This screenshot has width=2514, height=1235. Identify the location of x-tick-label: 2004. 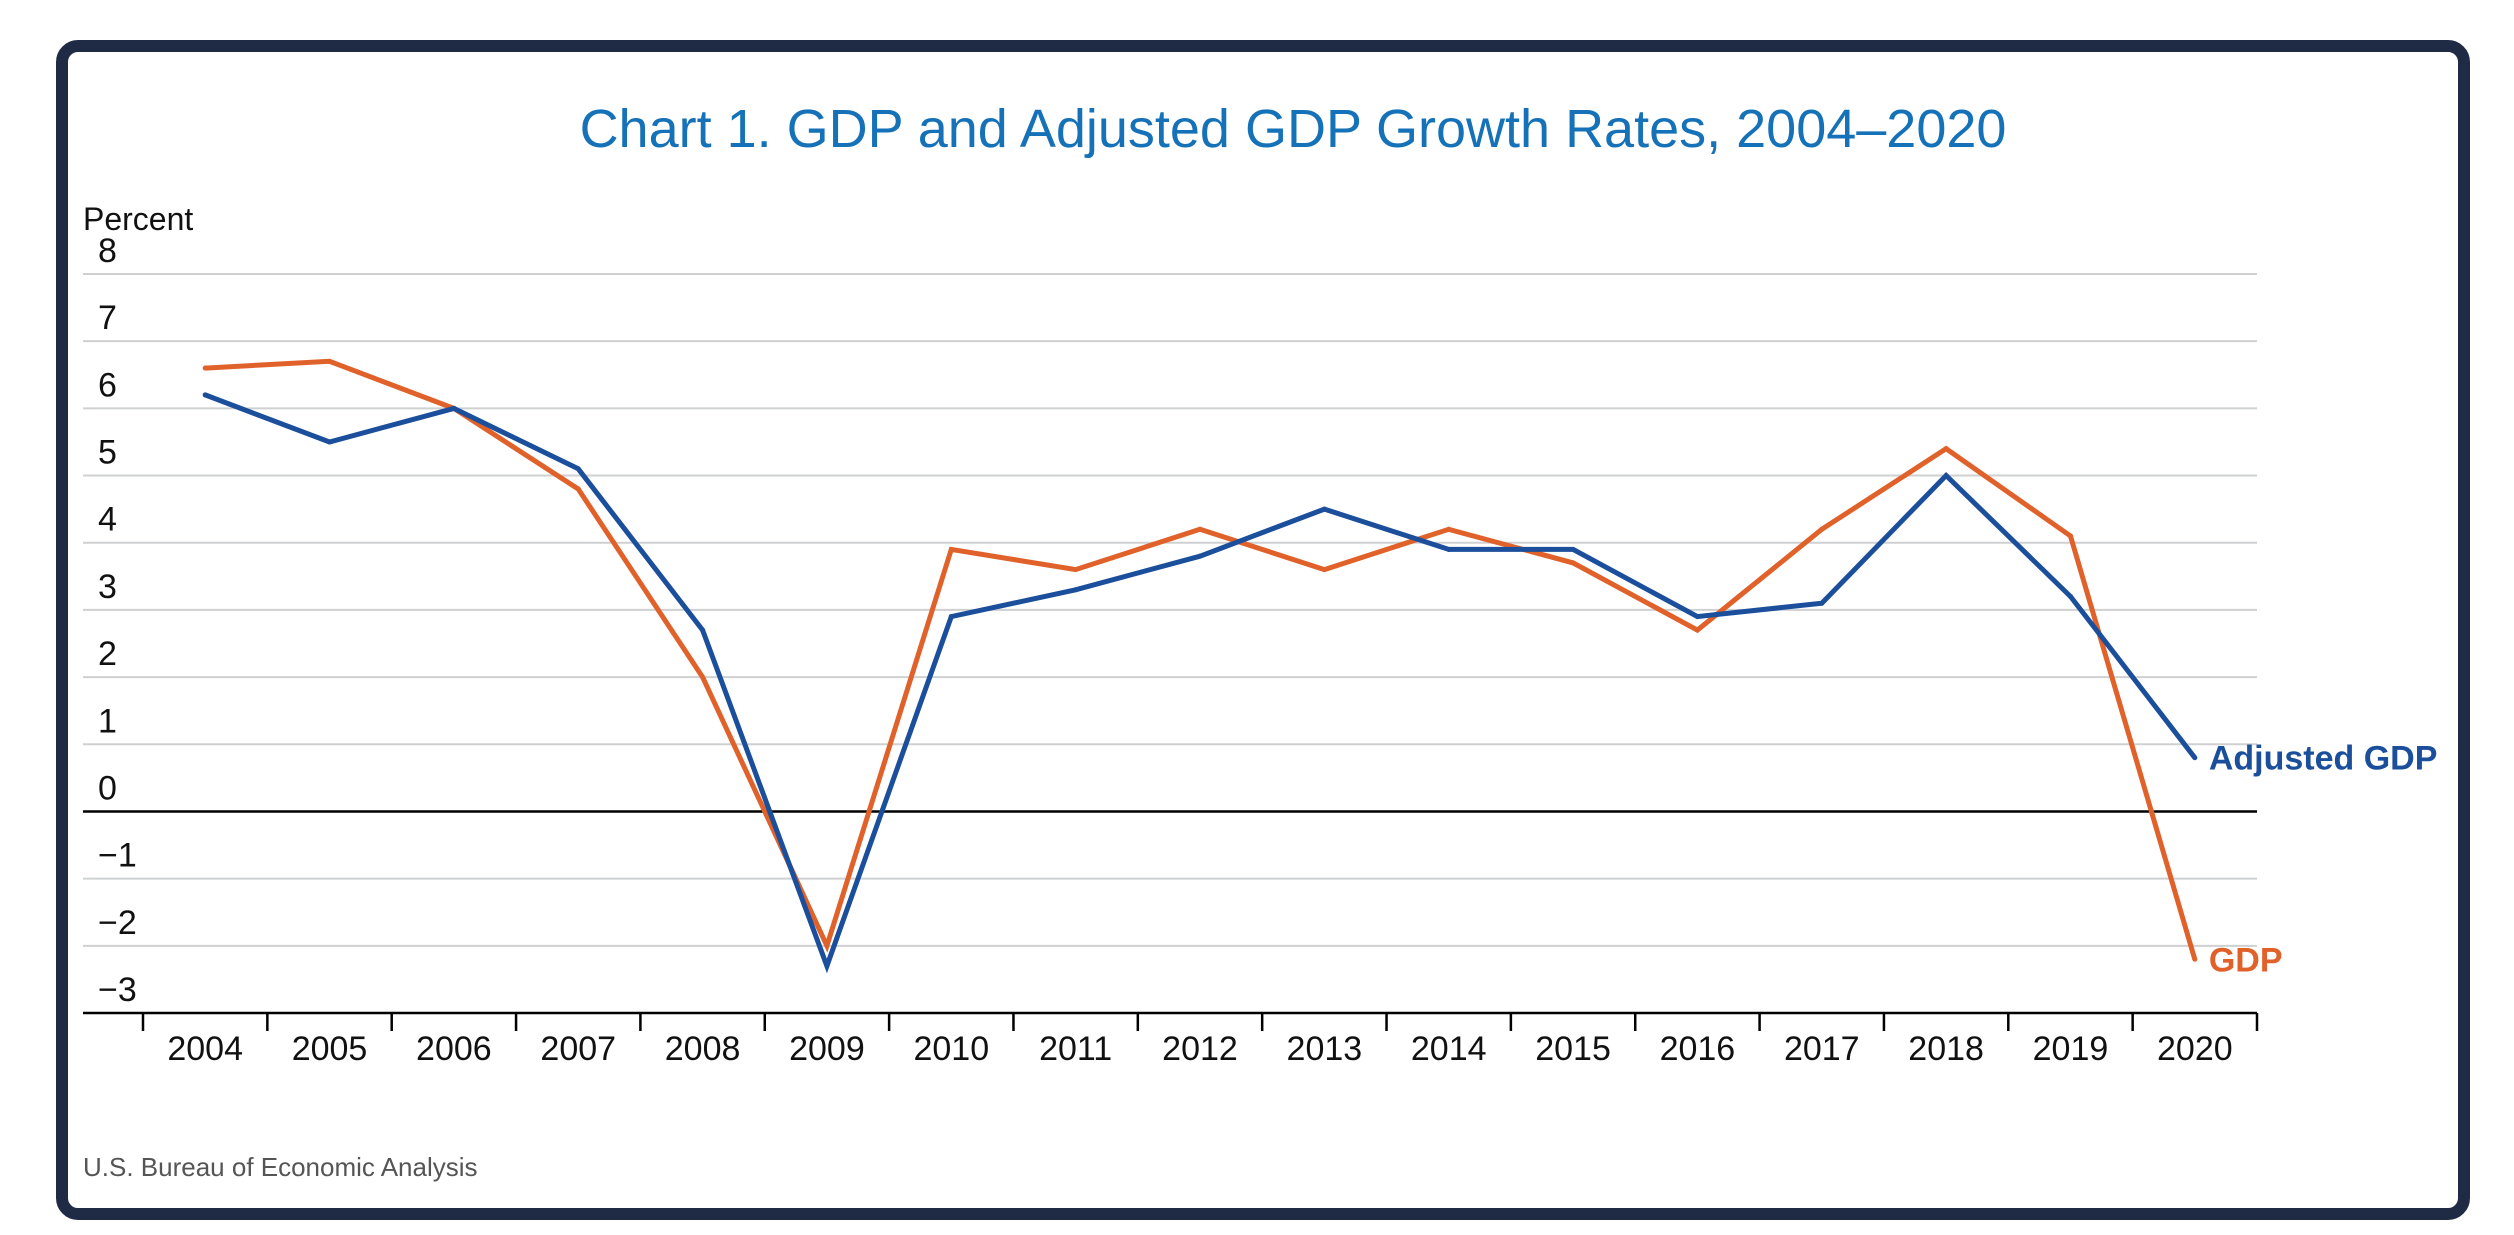
(205, 1049).